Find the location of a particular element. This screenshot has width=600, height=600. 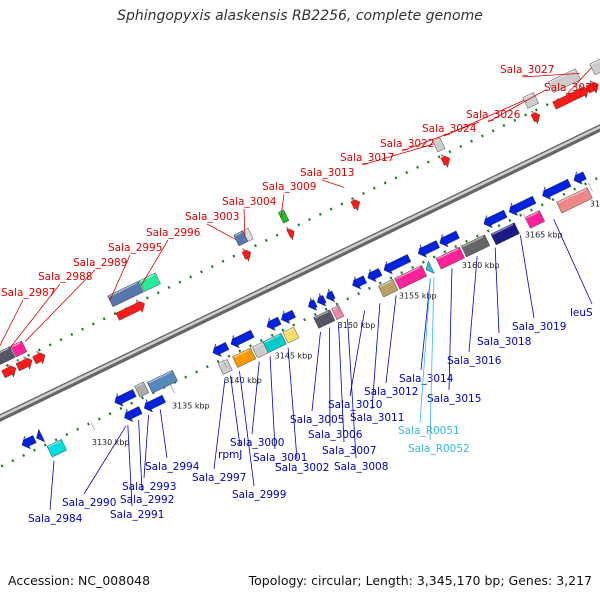

upper-gene-label-9: Sala_3017 is located at coordinates (367, 158).